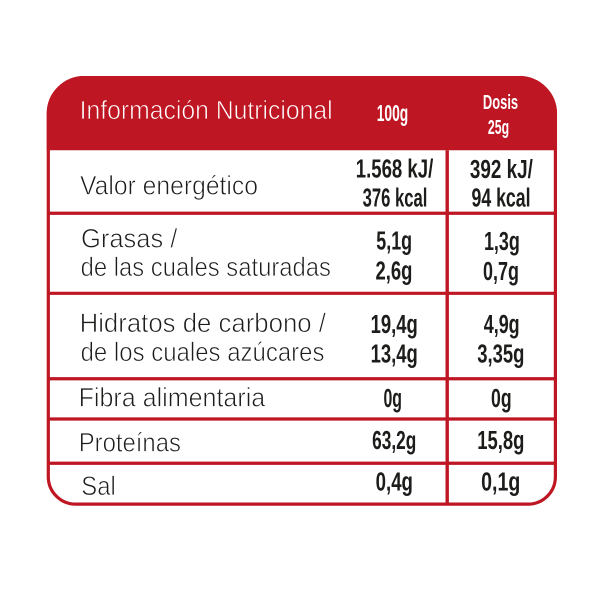  Describe the element at coordinates (98, 486) in the screenshot. I see `svg-text: Sal` at that location.